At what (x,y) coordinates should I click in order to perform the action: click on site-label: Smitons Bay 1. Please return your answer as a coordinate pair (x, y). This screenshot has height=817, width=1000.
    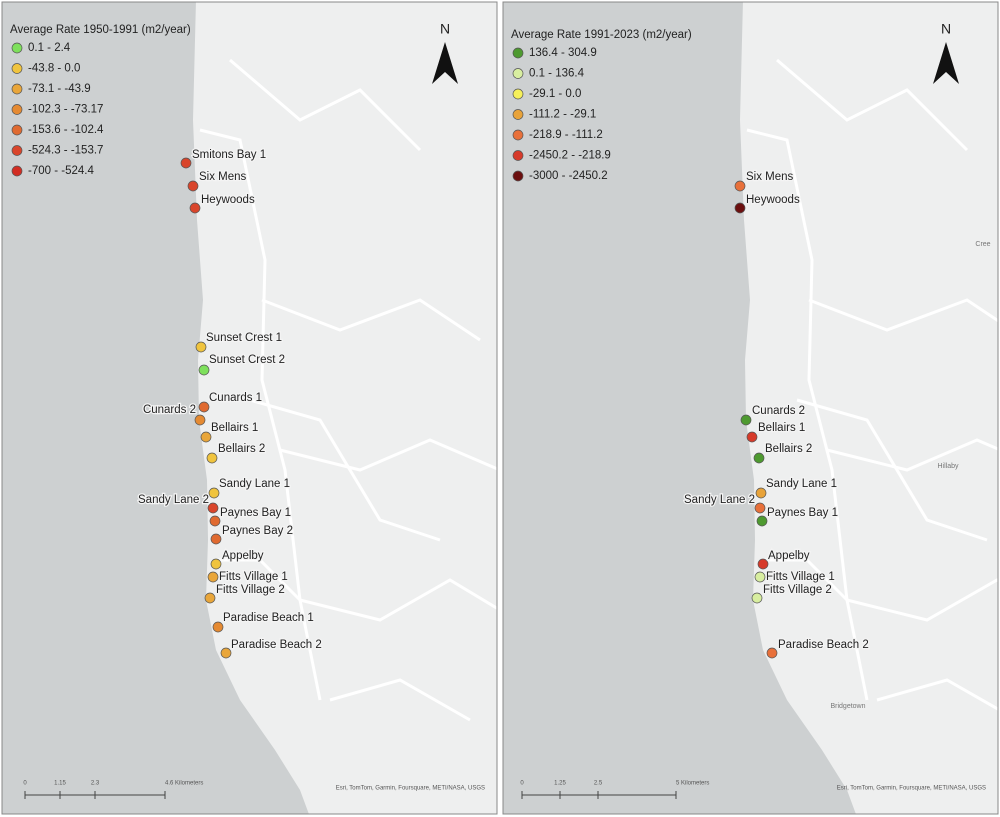
    Looking at the image, I should click on (229, 155).